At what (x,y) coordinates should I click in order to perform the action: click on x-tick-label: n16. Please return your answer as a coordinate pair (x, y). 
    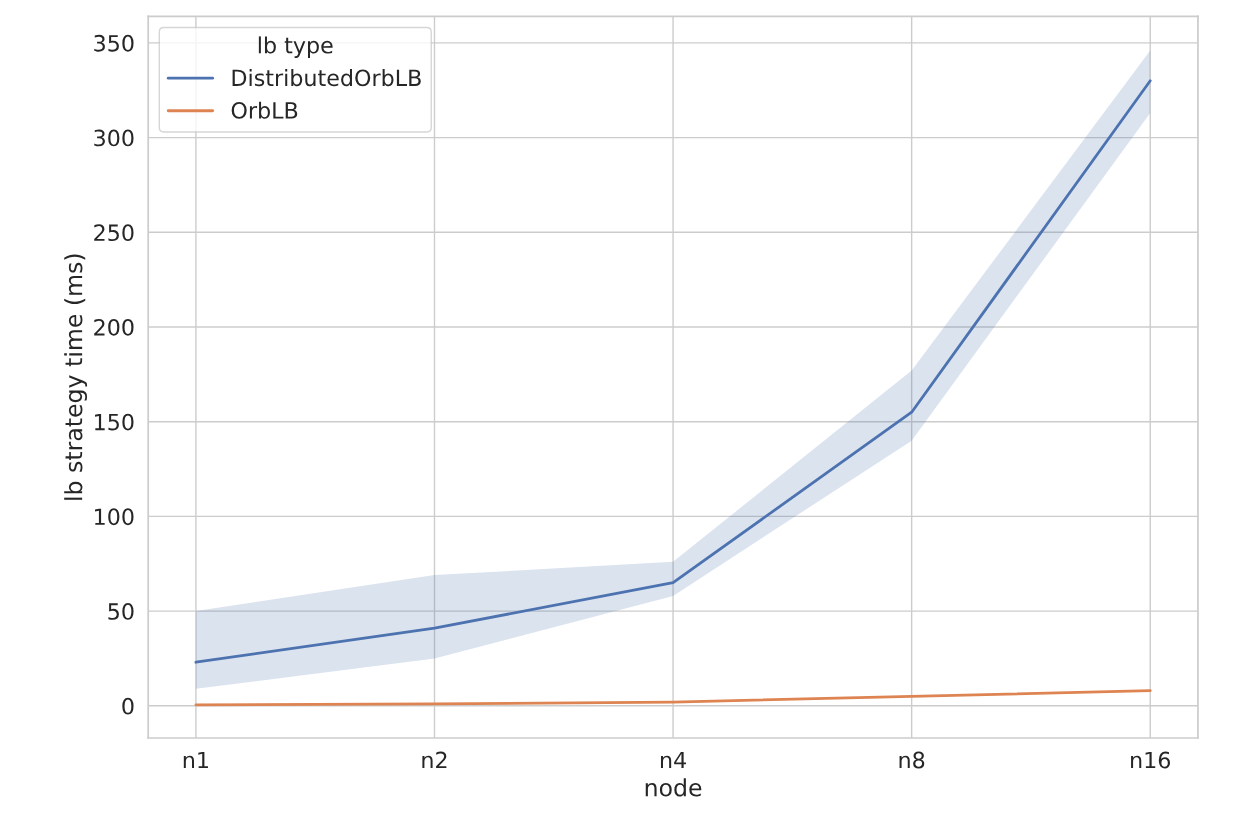
    Looking at the image, I should click on (1151, 760).